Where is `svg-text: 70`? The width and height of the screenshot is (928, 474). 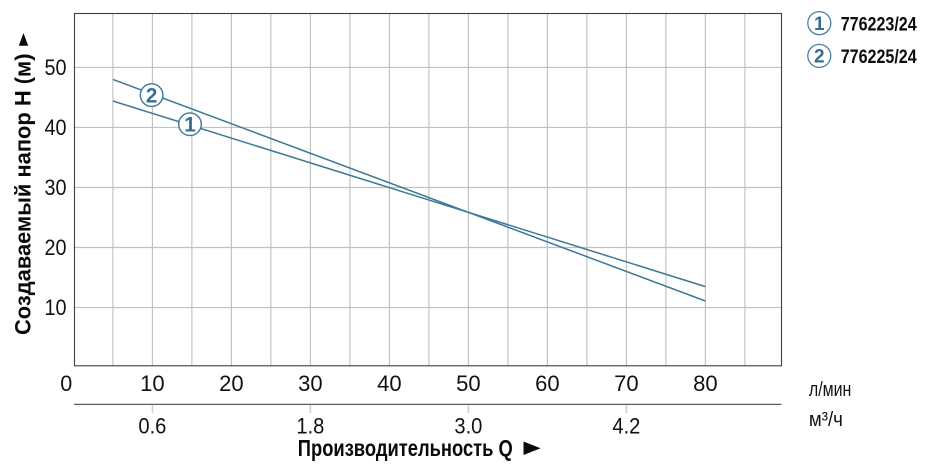 svg-text: 70 is located at coordinates (626, 383).